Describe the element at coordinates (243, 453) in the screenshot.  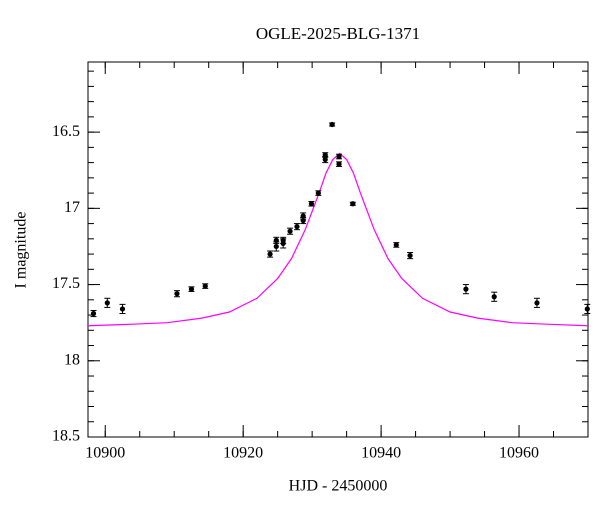
I see `x-tick-label: 10920` at that location.